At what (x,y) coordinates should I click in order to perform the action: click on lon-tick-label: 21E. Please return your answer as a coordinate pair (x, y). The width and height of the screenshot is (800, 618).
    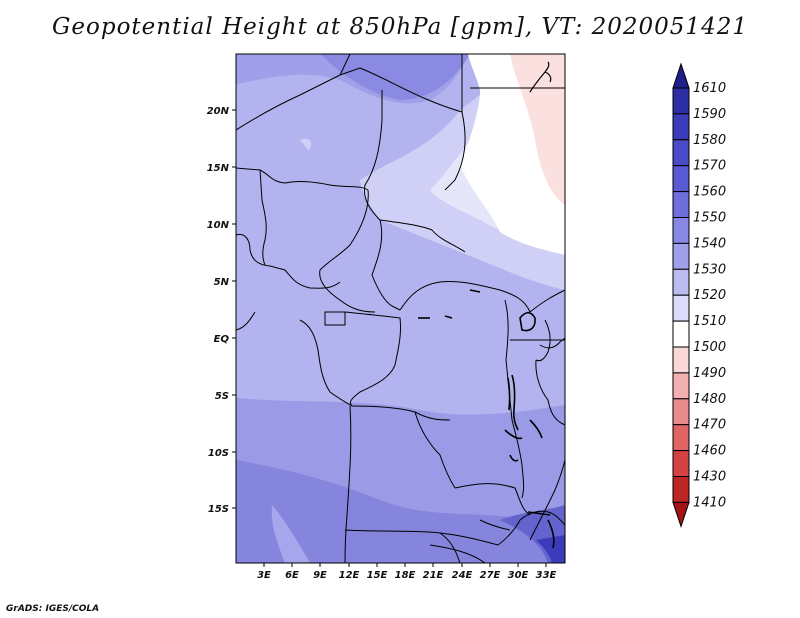
    Looking at the image, I should click on (433, 575).